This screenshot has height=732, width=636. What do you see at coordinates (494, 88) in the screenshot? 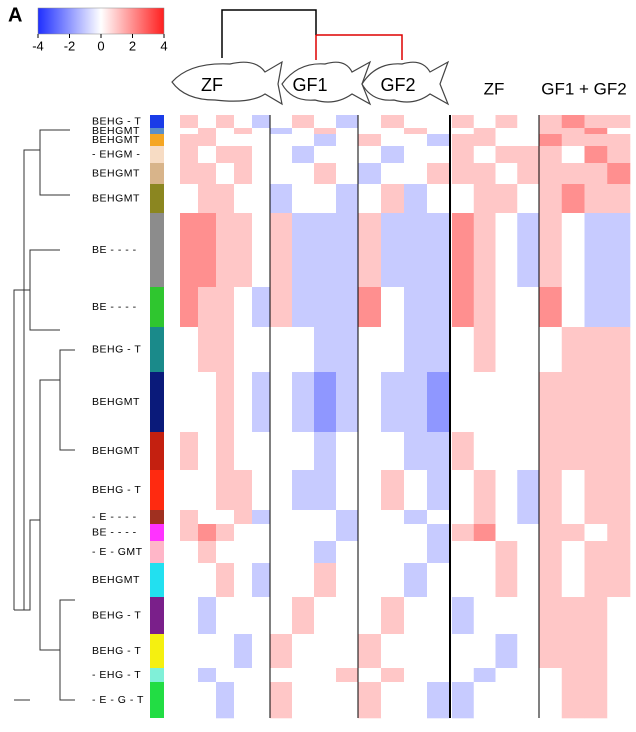
I see `column-label: ZF` at bounding box center [494, 88].